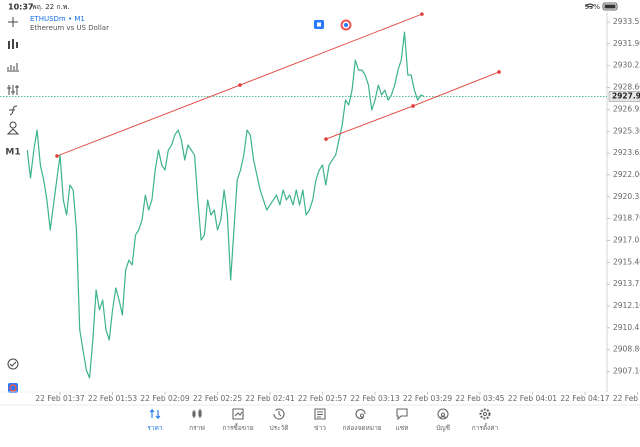 The width and height of the screenshot is (640, 447). Describe the element at coordinates (626, 218) in the screenshot. I see `y-tick-label: 2918.70` at that location.